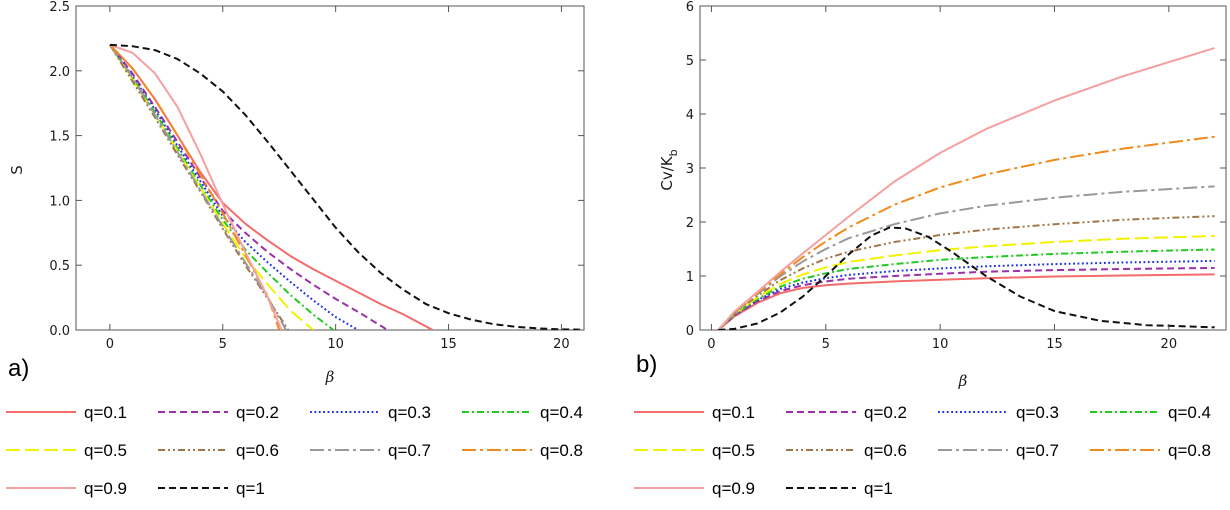  What do you see at coordinates (690, 61) in the screenshot?
I see `y-tick-label: 5` at bounding box center [690, 61].